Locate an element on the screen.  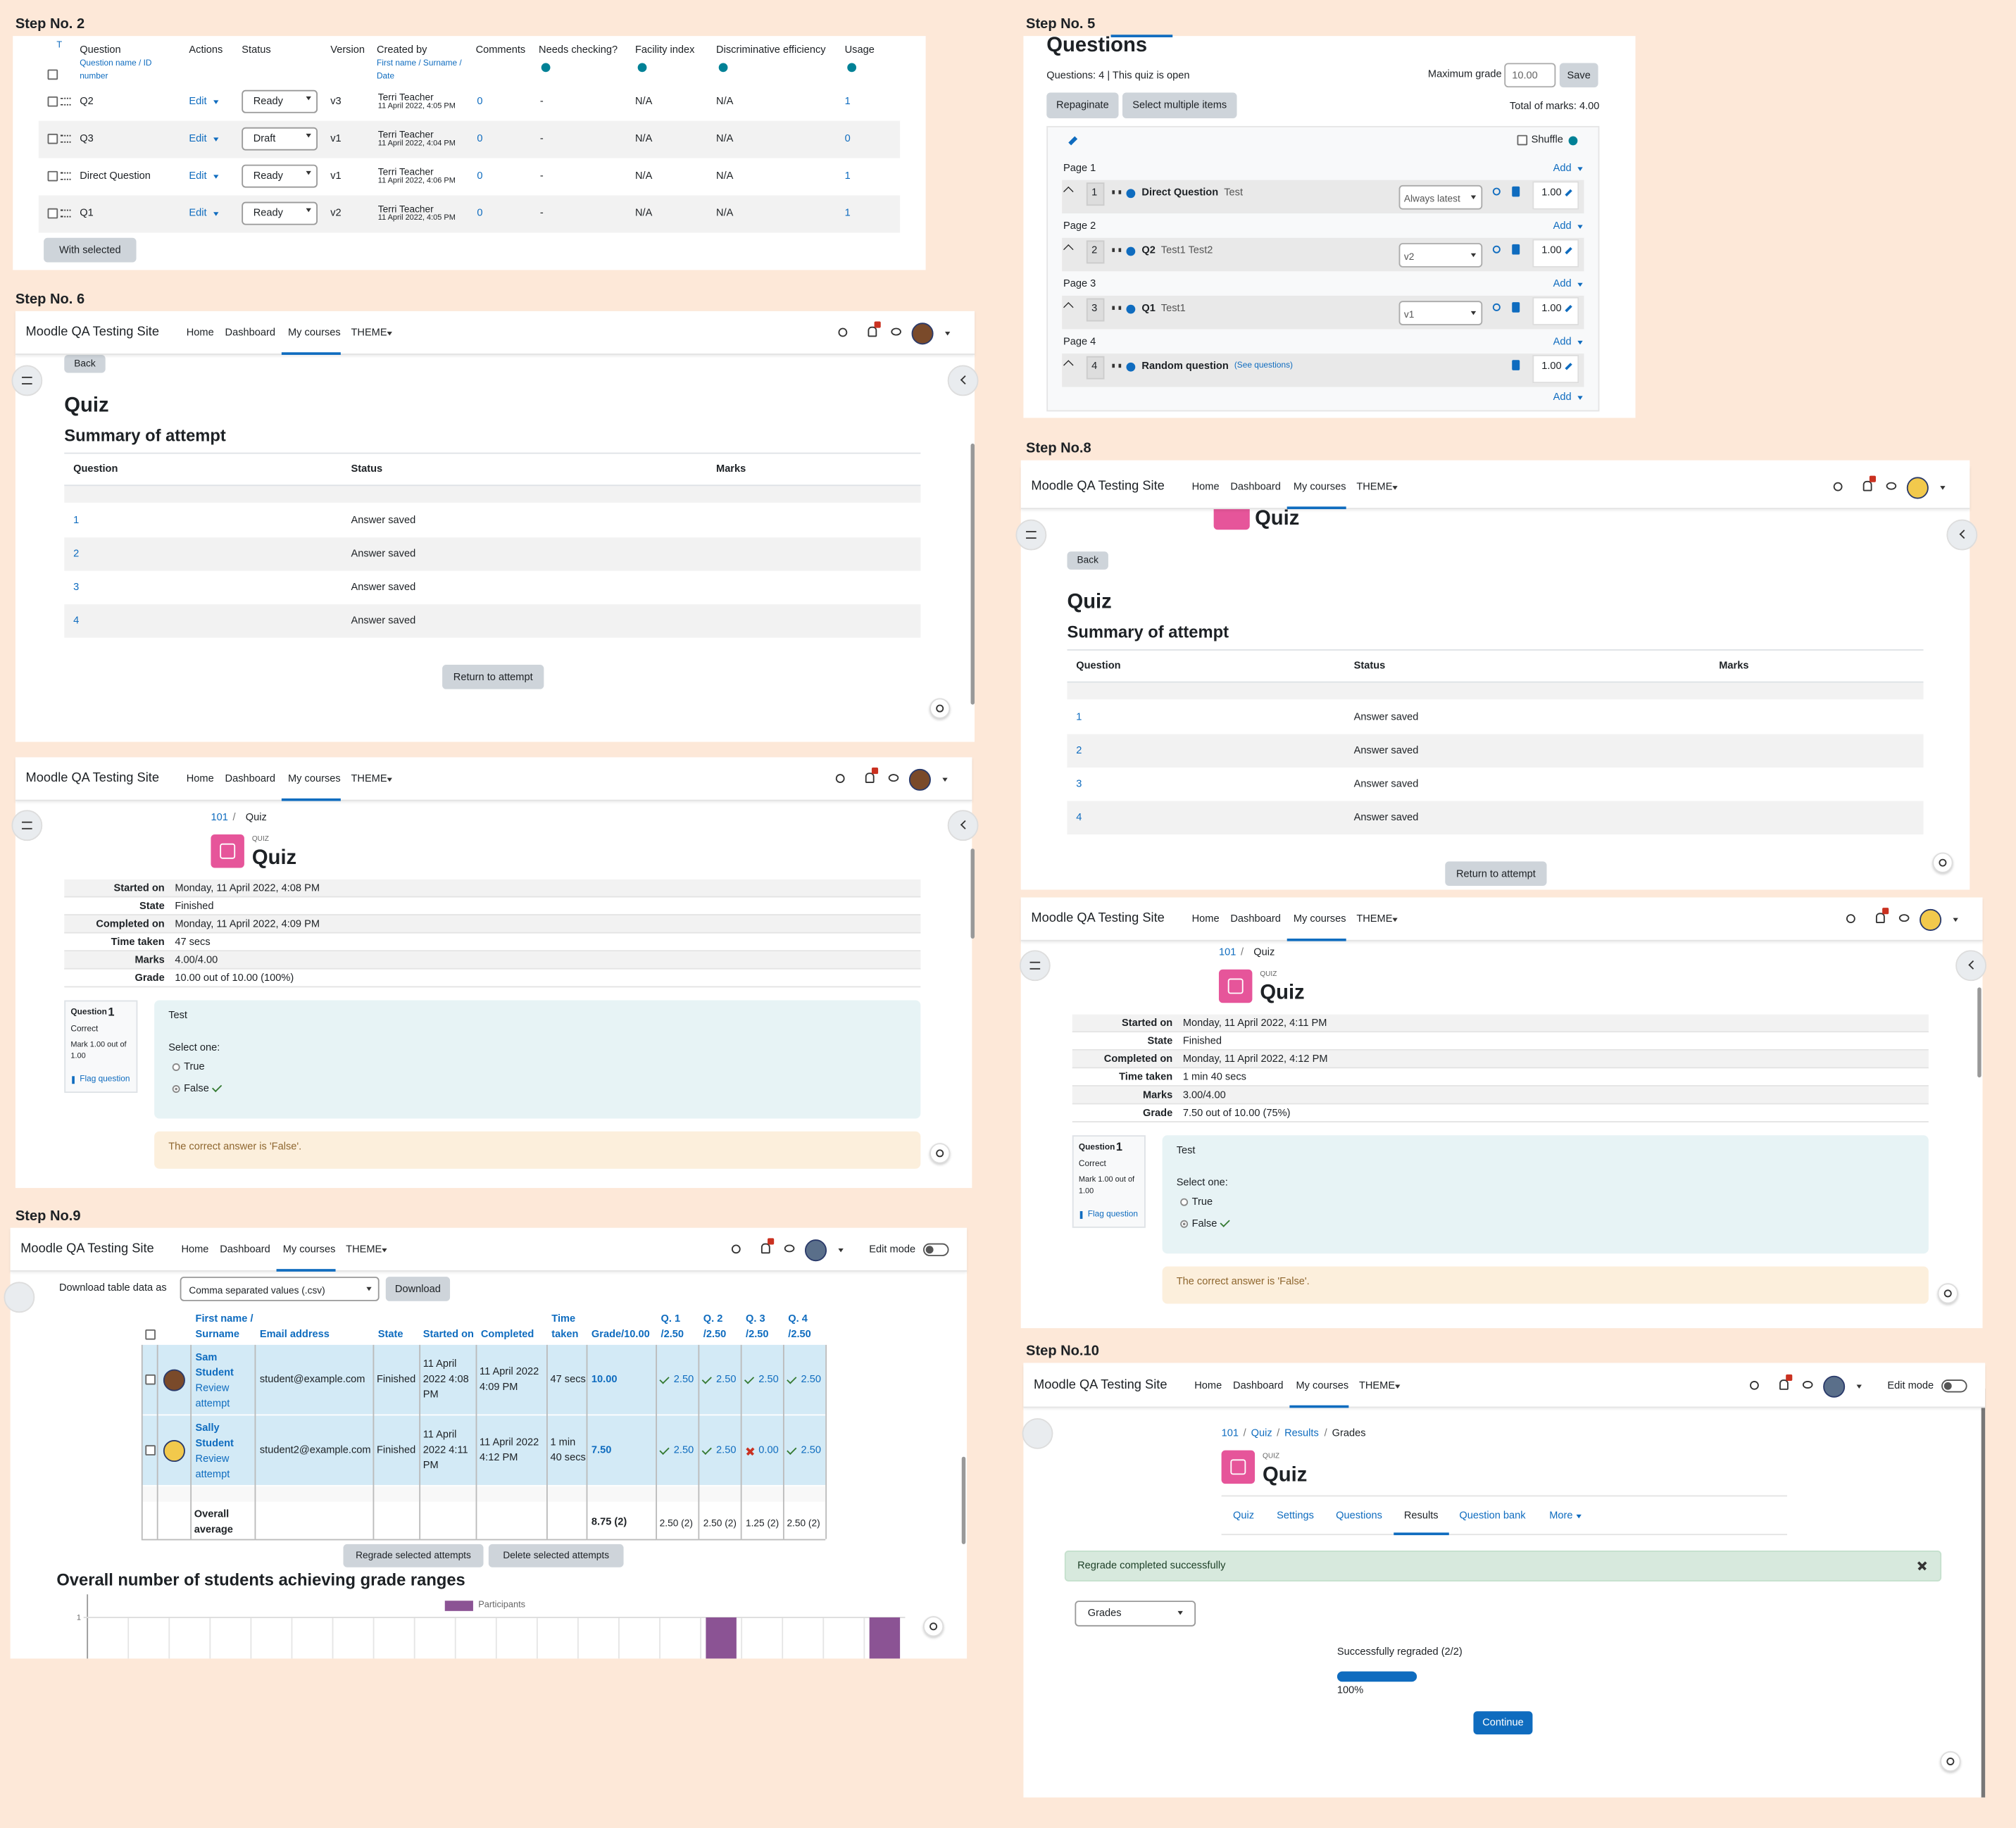
column-header: Email address is located at coordinates (294, 1334).